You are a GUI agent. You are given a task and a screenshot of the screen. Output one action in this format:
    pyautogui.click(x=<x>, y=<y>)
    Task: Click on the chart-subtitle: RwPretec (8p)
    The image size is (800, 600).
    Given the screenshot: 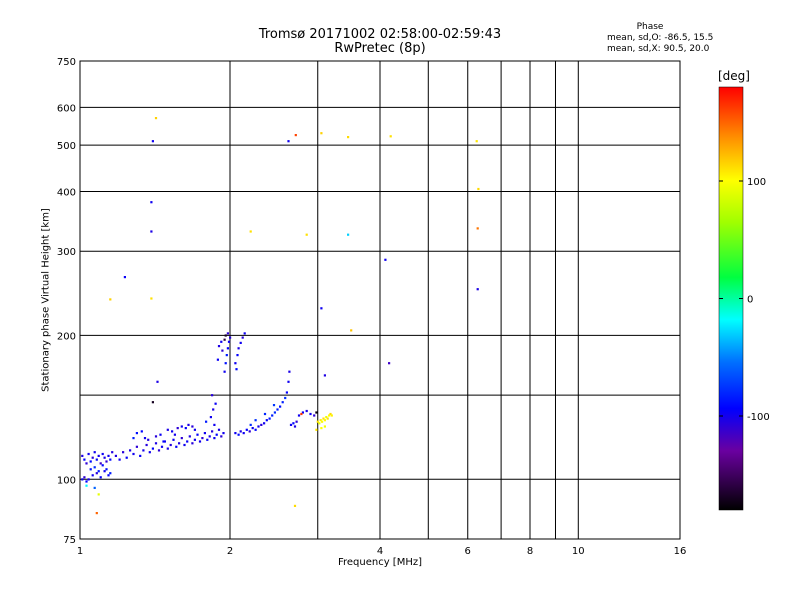 What is the action you would take?
    pyautogui.click(x=380, y=48)
    